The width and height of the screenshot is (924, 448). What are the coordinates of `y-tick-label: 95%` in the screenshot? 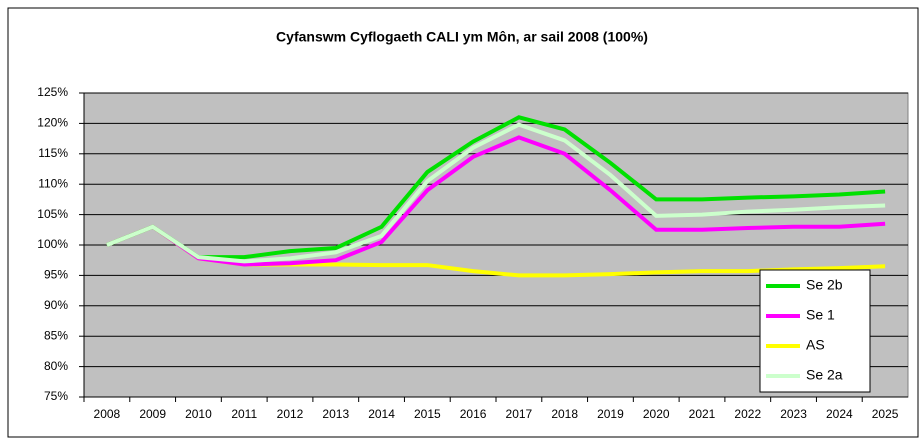 It's located at (56, 275).